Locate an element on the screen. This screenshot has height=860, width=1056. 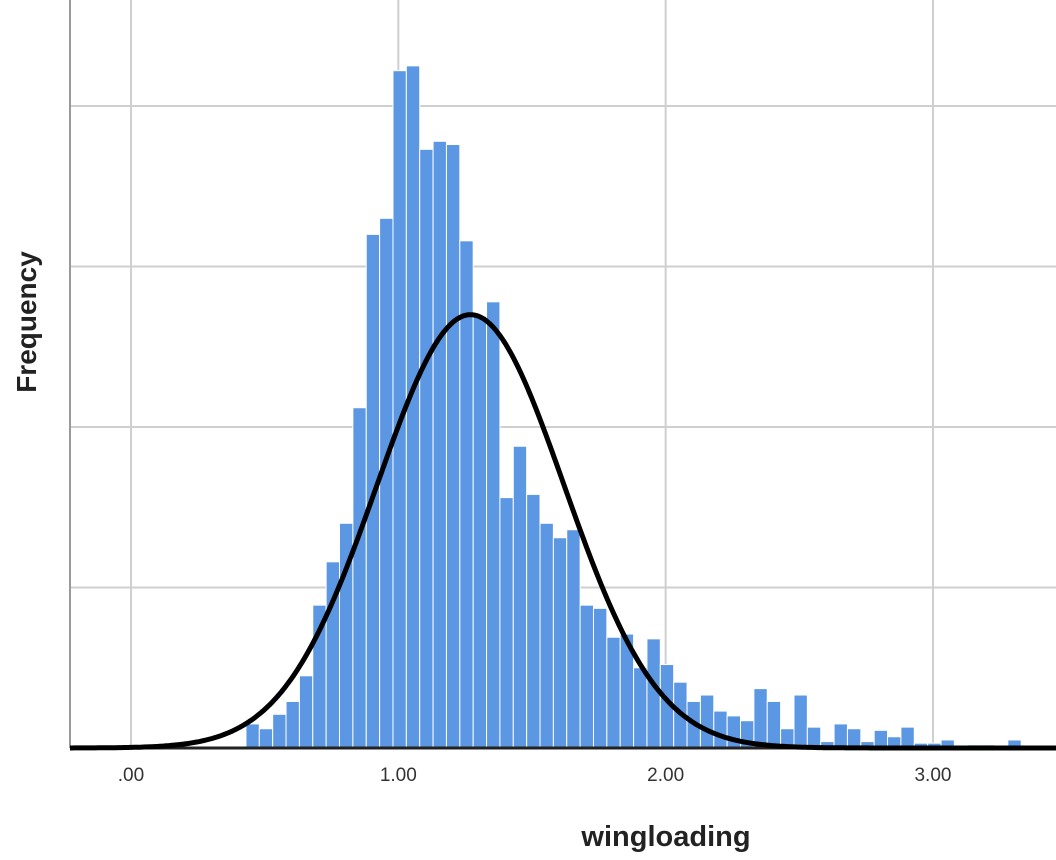
x-tick-label: 3.00 is located at coordinates (932, 775).